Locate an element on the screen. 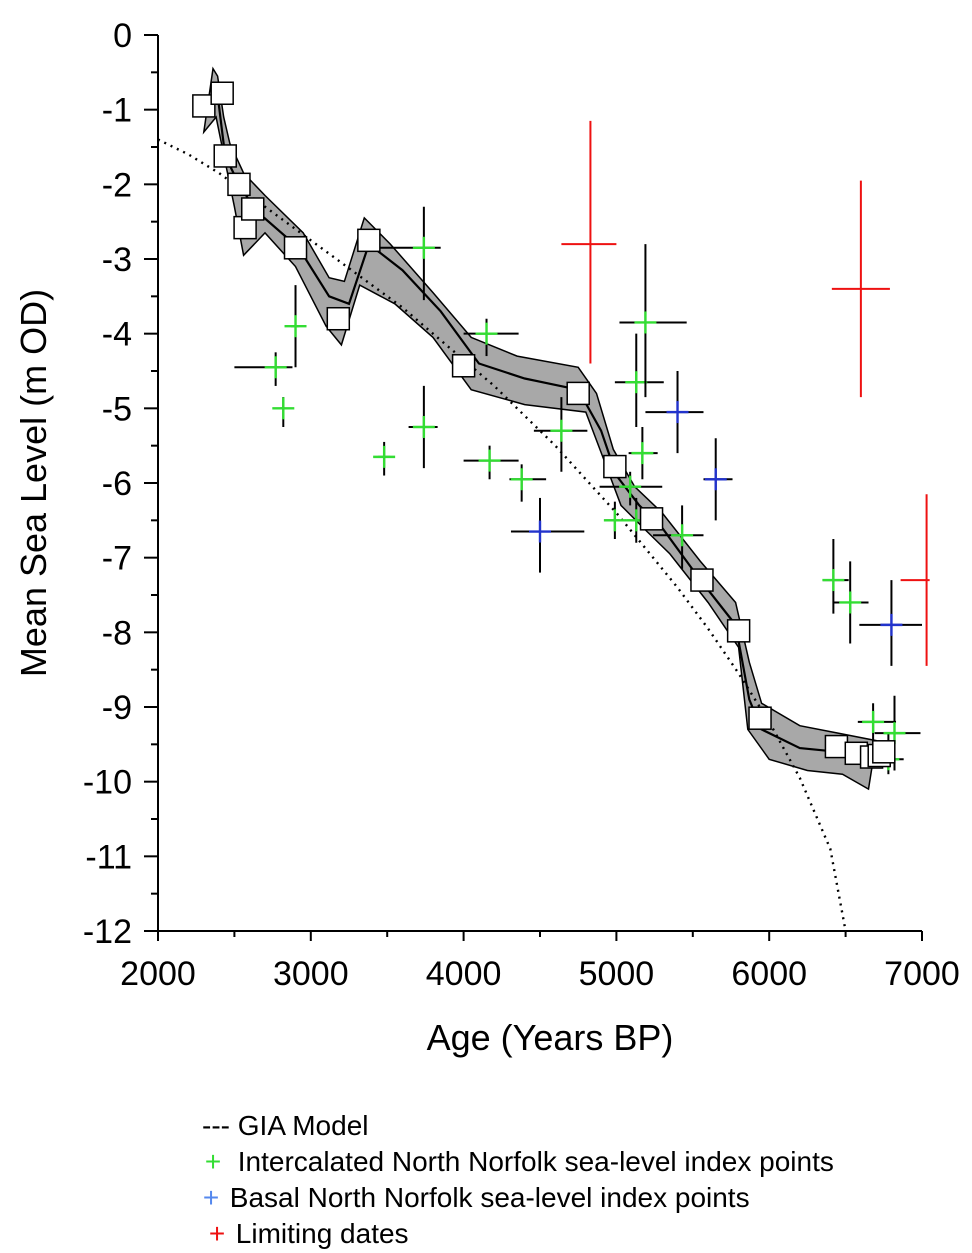  legend-green-cross-icon: + is located at coordinates (213, 1161).